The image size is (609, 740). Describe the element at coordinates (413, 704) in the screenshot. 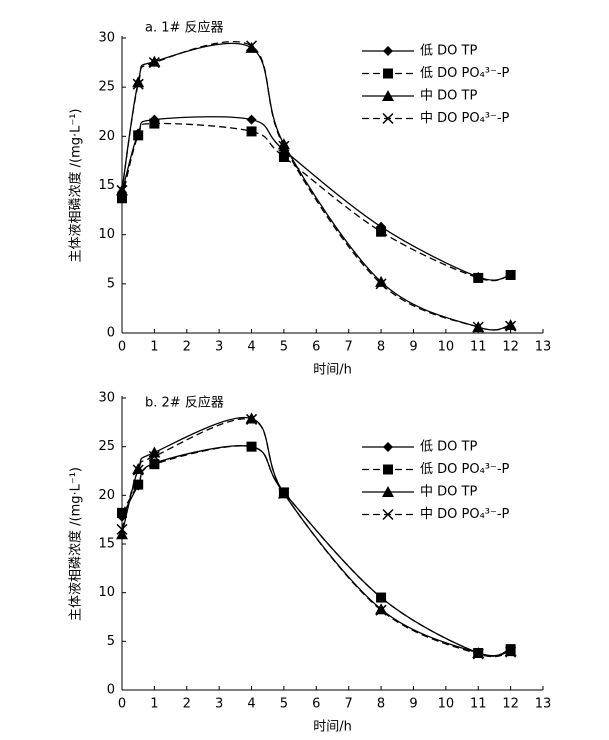

I see `x-tick-label: 9` at that location.